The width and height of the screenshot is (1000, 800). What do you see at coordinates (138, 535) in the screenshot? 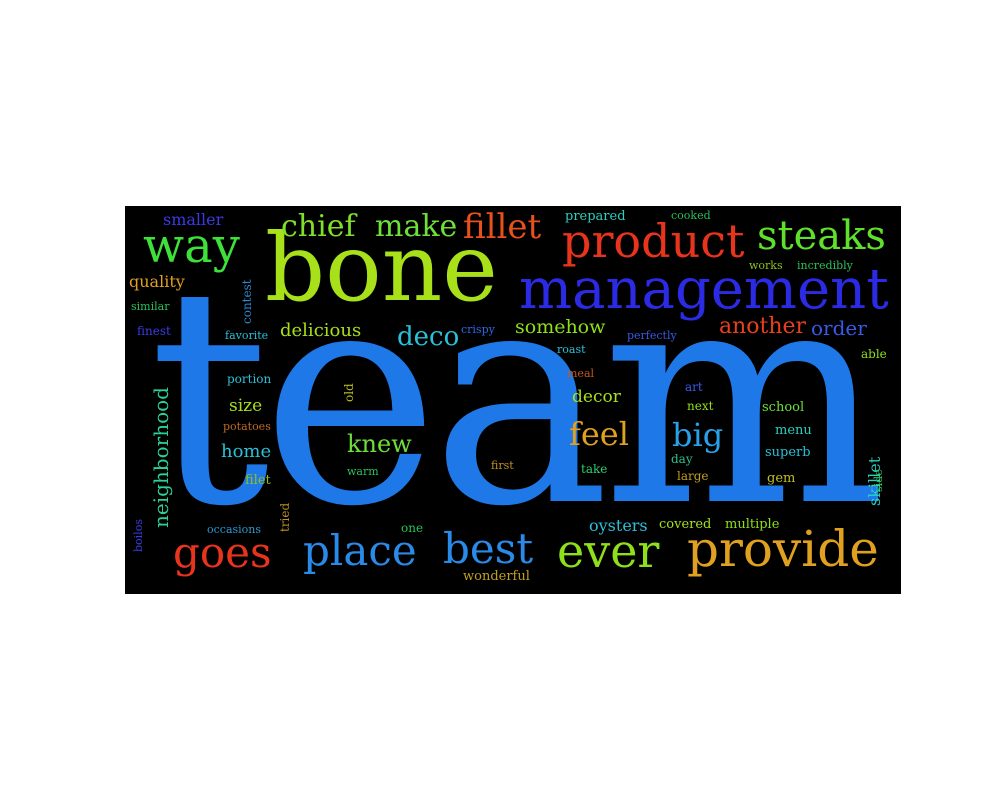
I see `word-boilos: boilos` at bounding box center [138, 535].